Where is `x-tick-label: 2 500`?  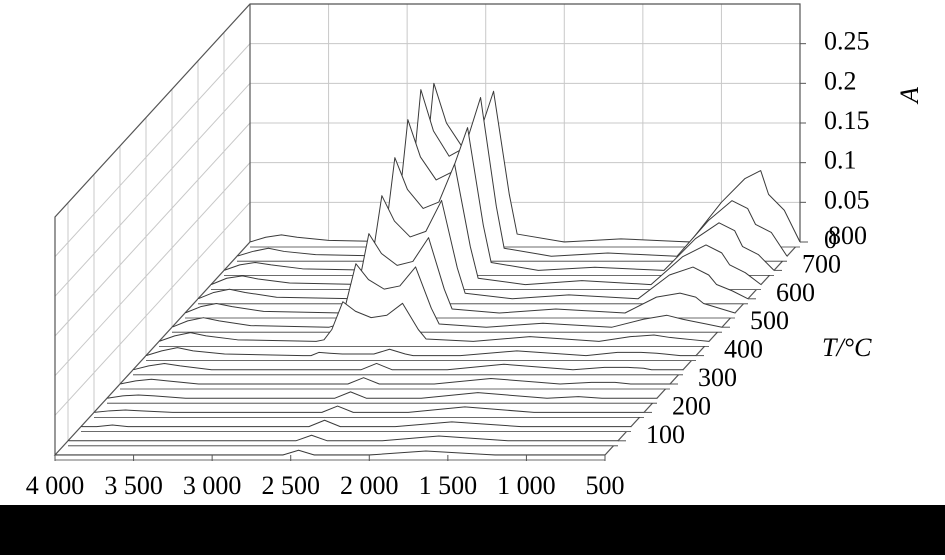 x-tick-label: 2 500 is located at coordinates (290, 485).